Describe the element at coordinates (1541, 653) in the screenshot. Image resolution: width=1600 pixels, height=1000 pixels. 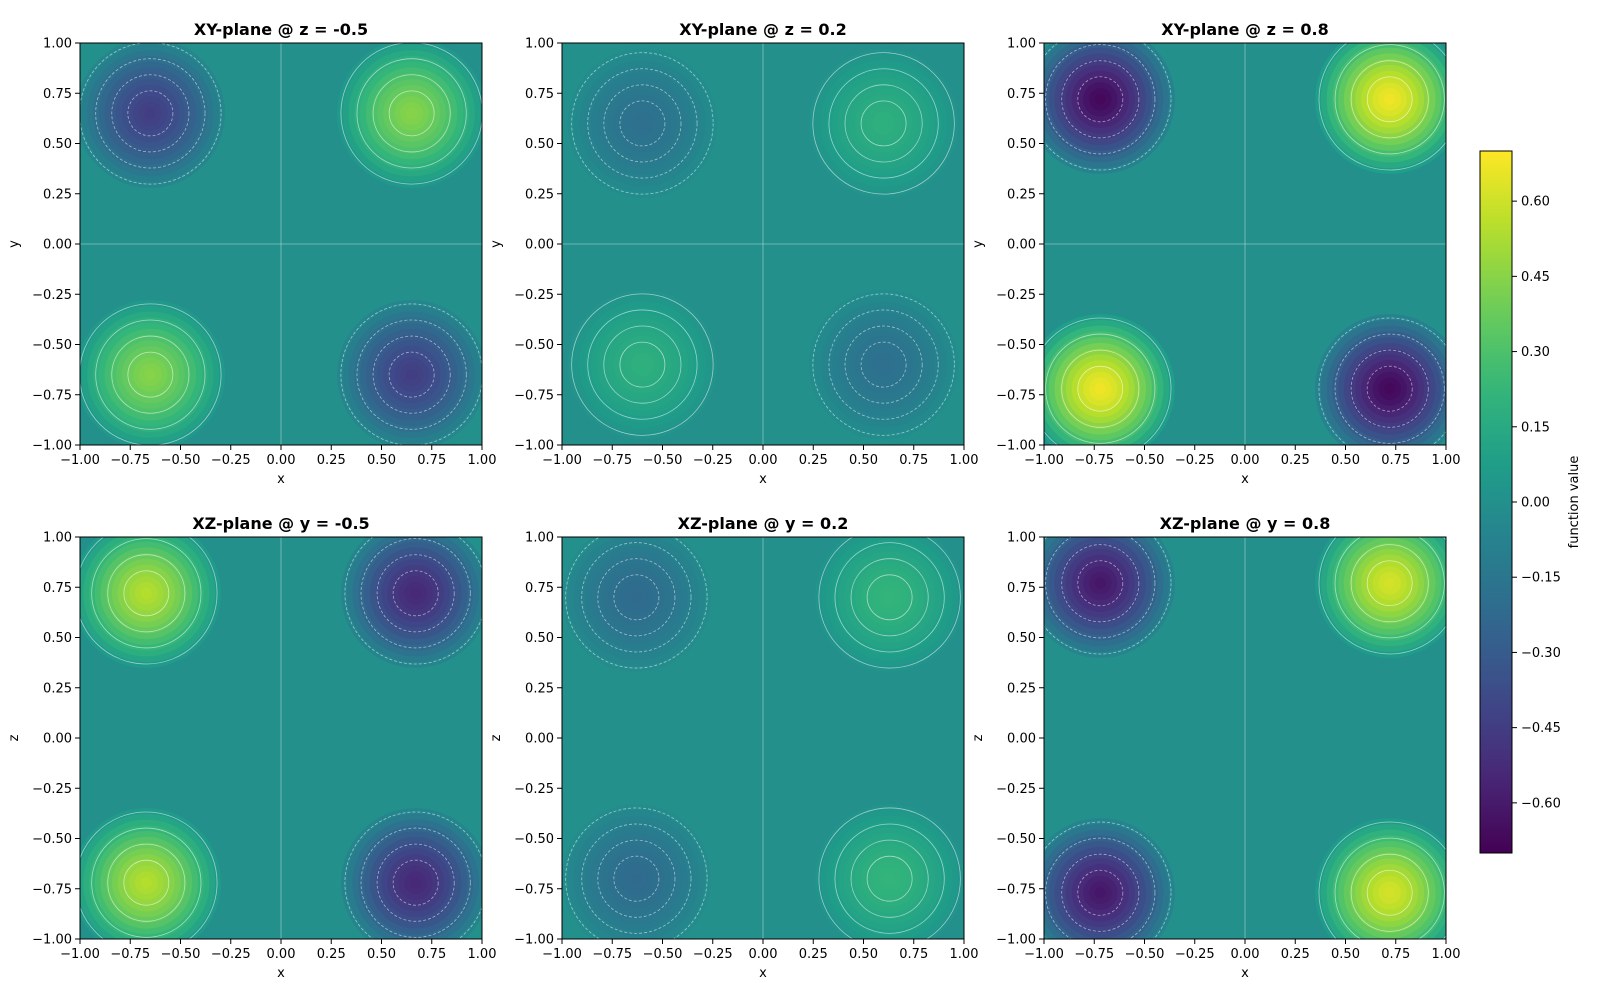
I see `colorbar-tick-label: −0.30` at that location.